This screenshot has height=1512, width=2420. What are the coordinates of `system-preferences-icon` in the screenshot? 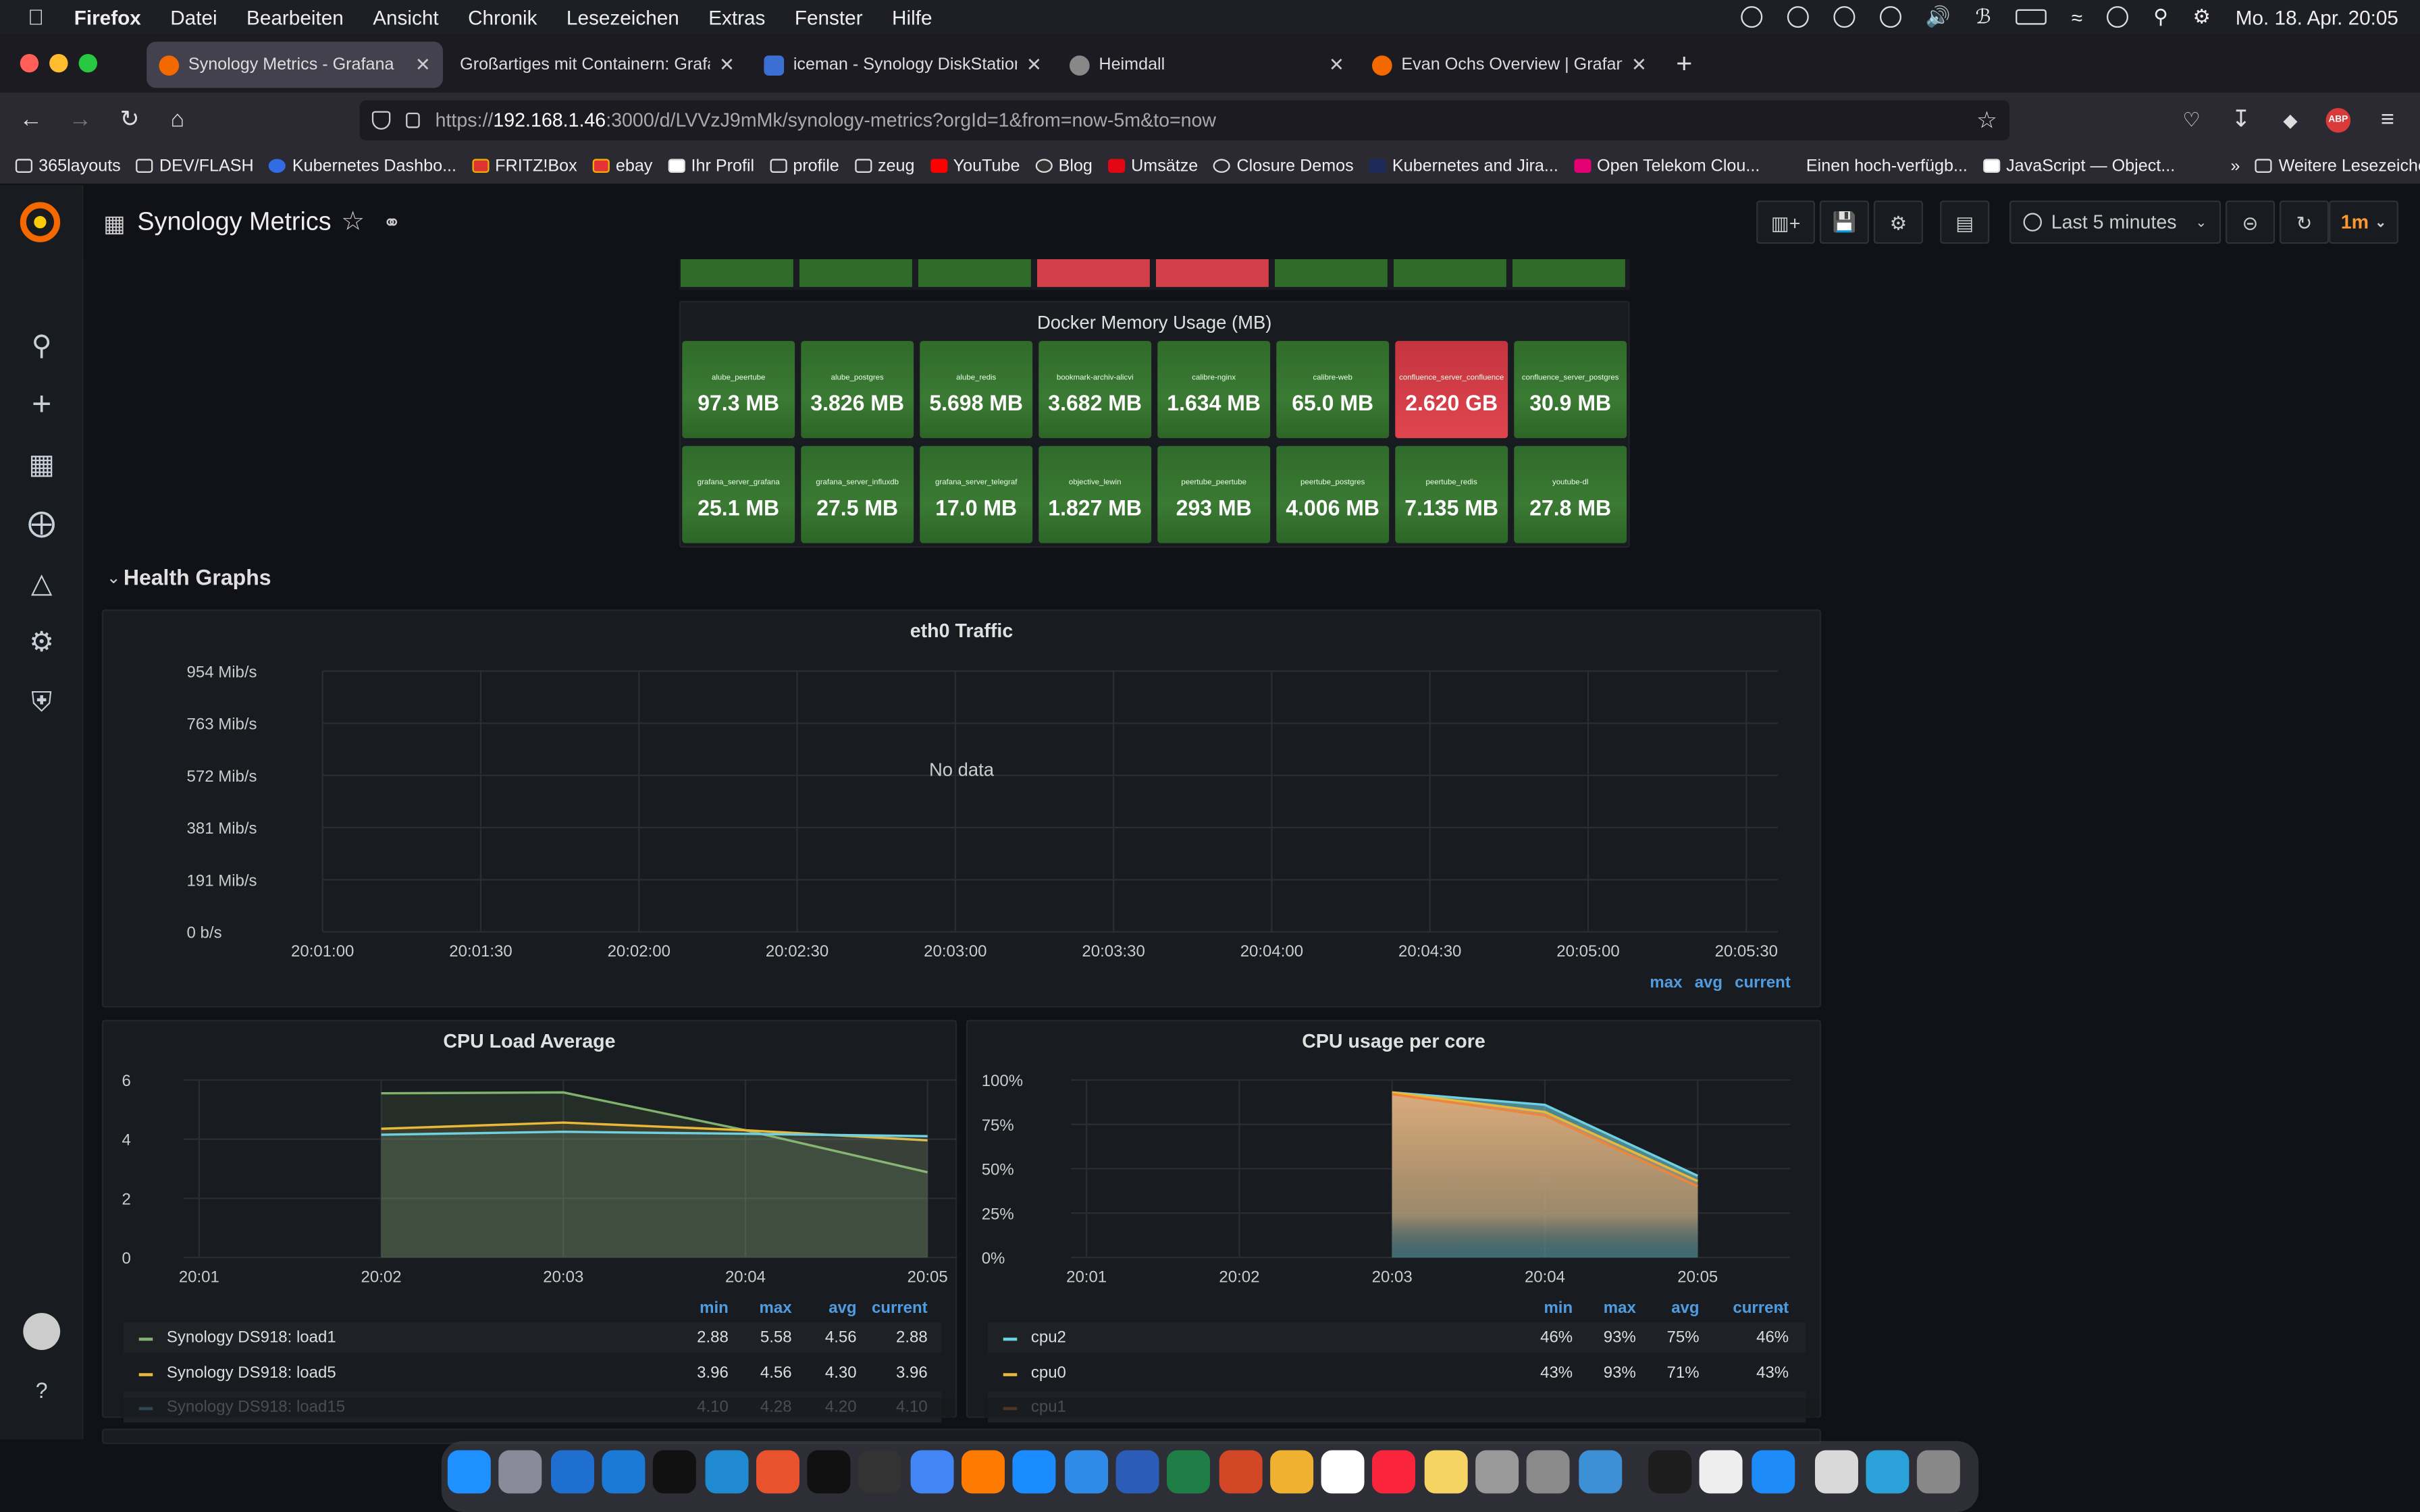 It's located at (1497, 1472).